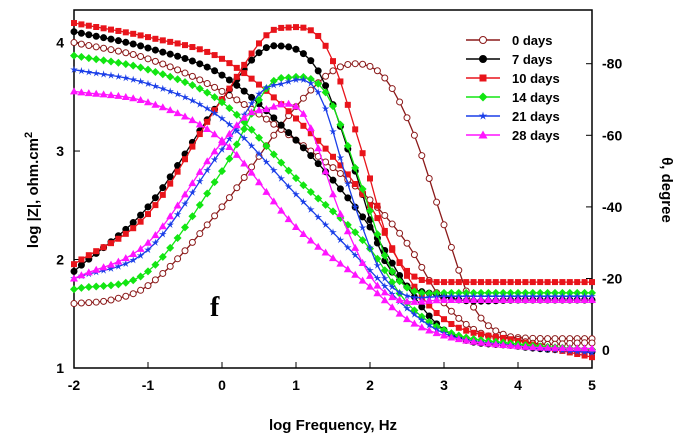 The width and height of the screenshot is (676, 439). I want to click on panel-label: f, so click(215, 307).